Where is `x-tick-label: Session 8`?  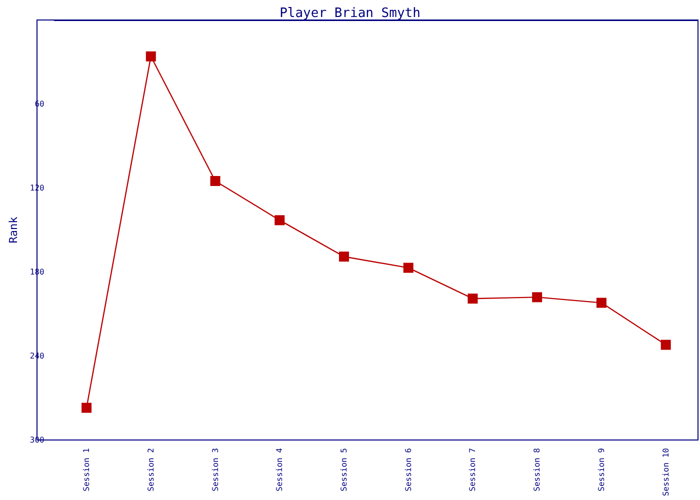 x-tick-label: Session 8 is located at coordinates (537, 470).